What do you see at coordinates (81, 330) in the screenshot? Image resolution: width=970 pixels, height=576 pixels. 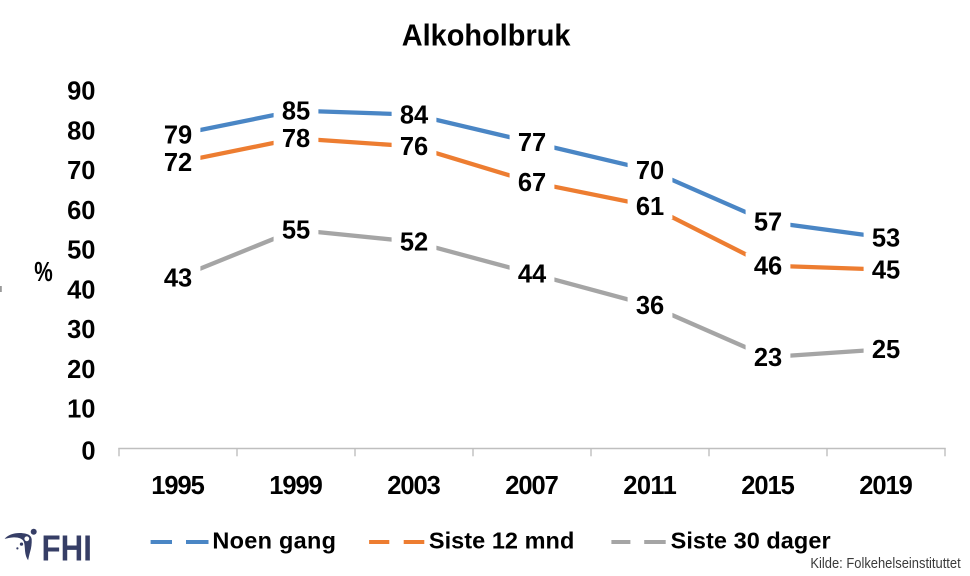 I see `svg-text: 30` at bounding box center [81, 330].